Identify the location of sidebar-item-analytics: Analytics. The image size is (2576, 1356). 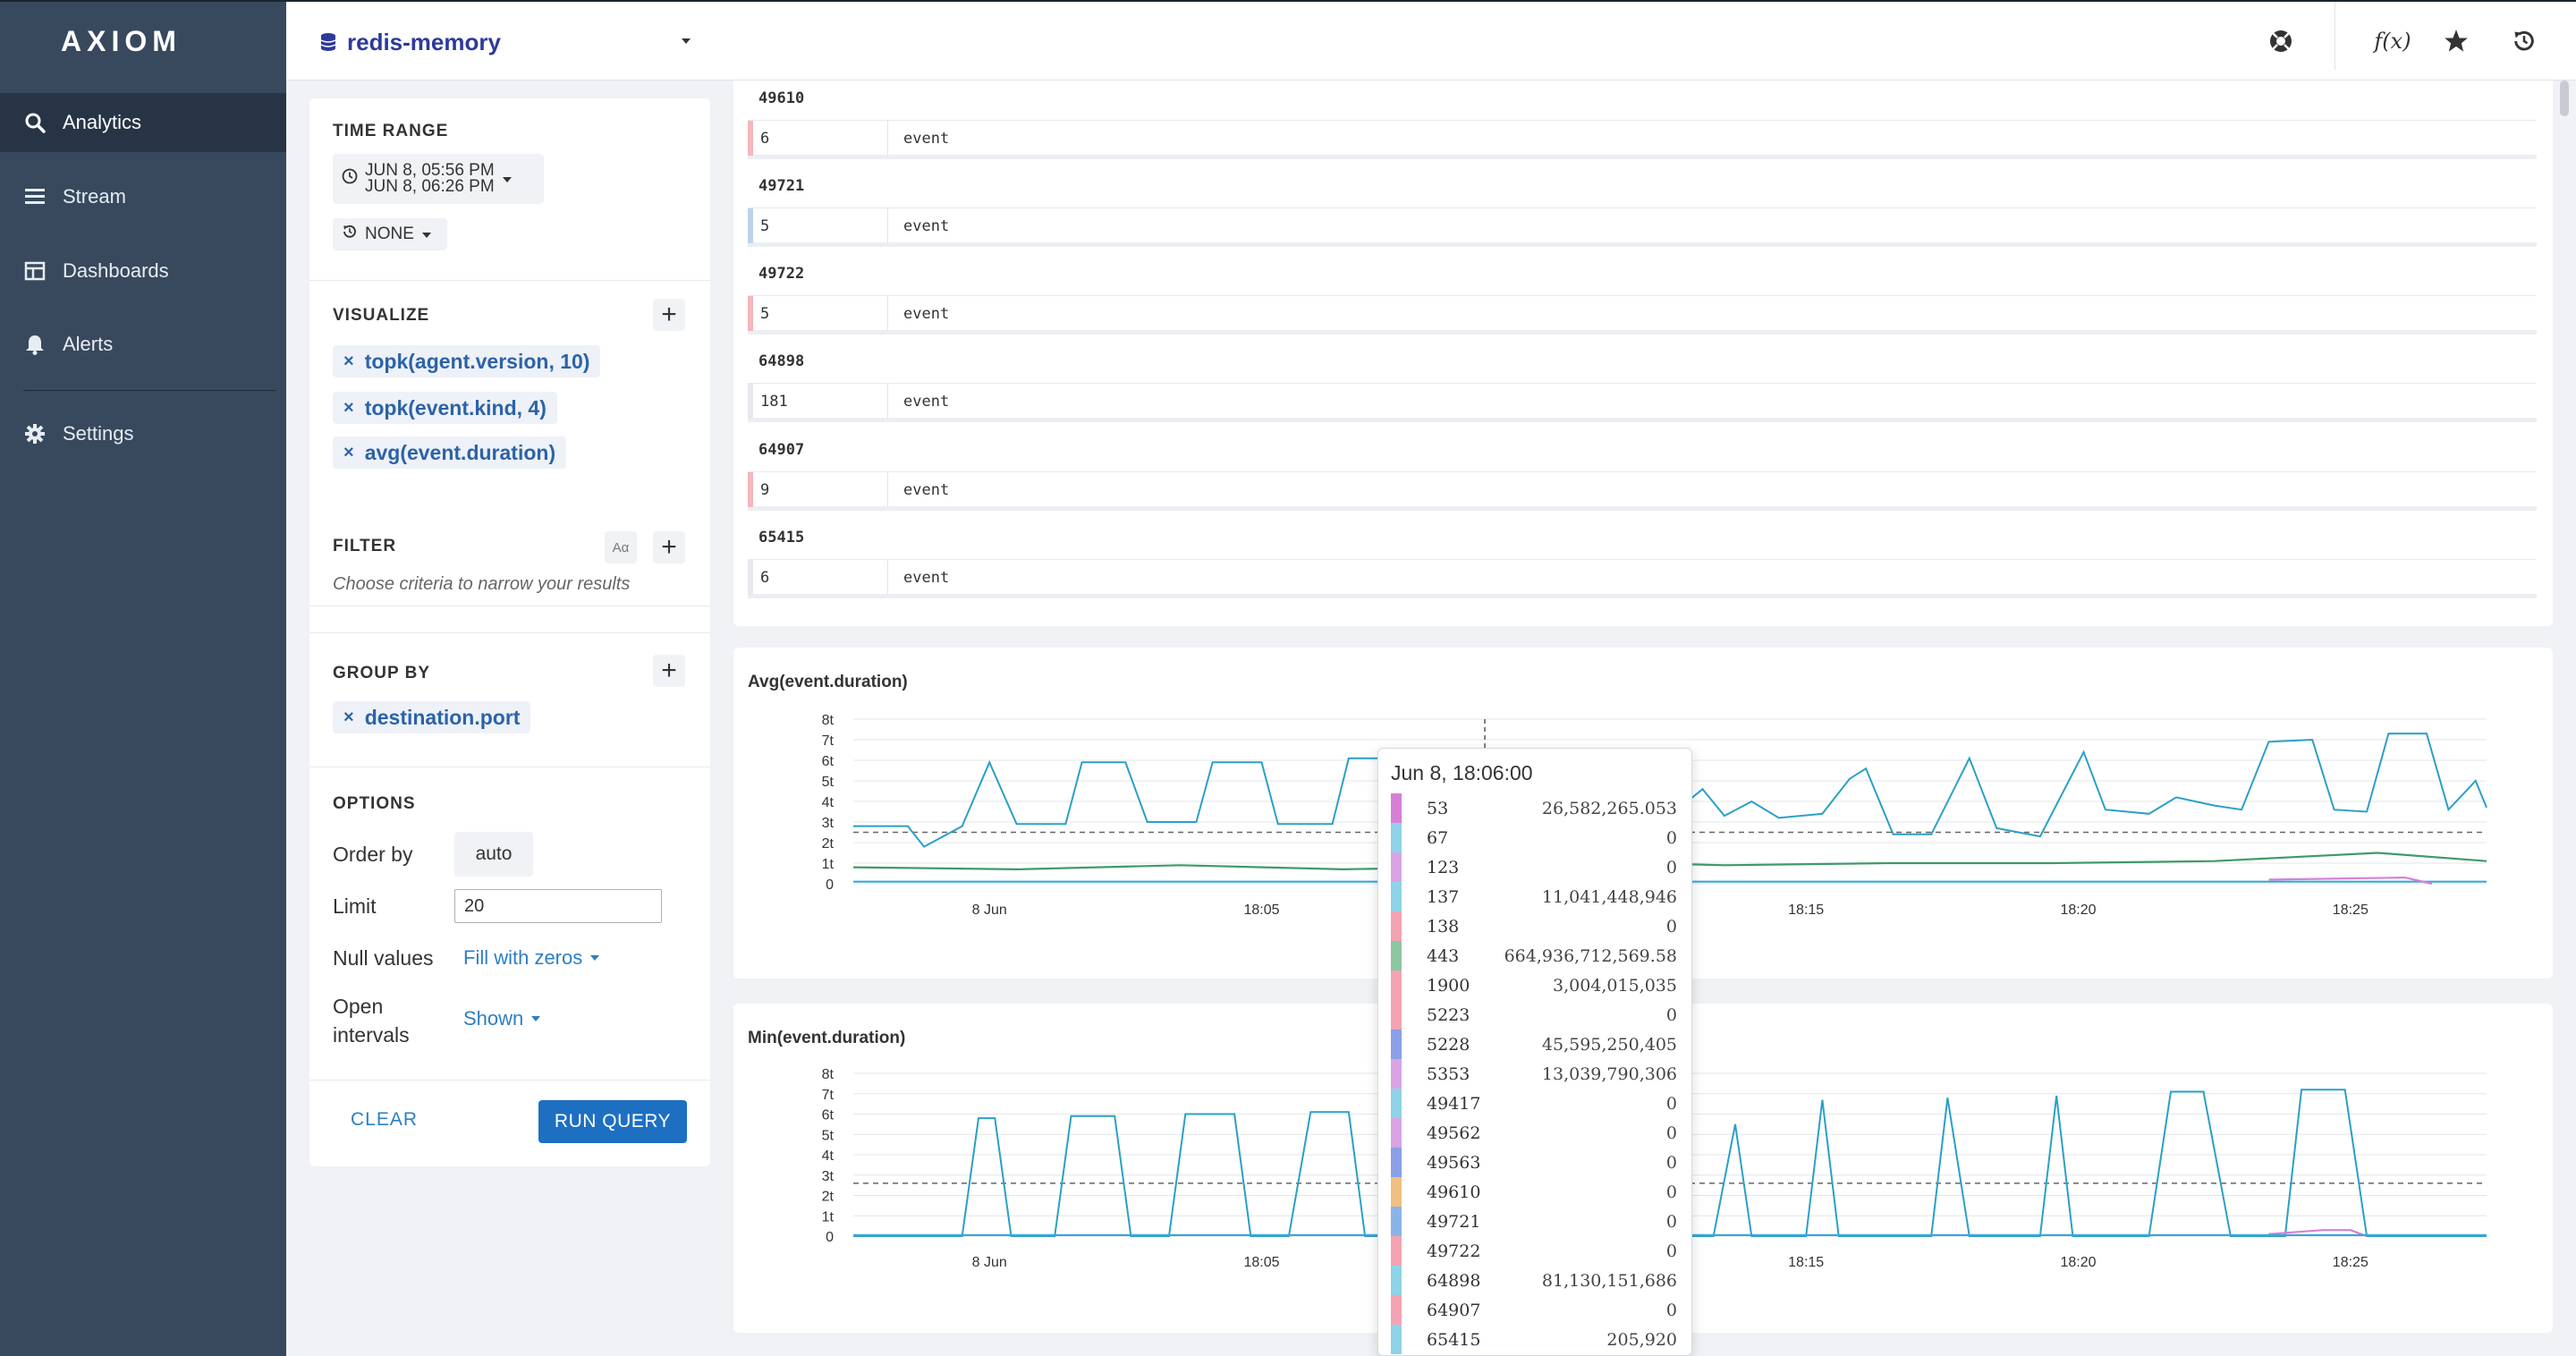
(143, 123).